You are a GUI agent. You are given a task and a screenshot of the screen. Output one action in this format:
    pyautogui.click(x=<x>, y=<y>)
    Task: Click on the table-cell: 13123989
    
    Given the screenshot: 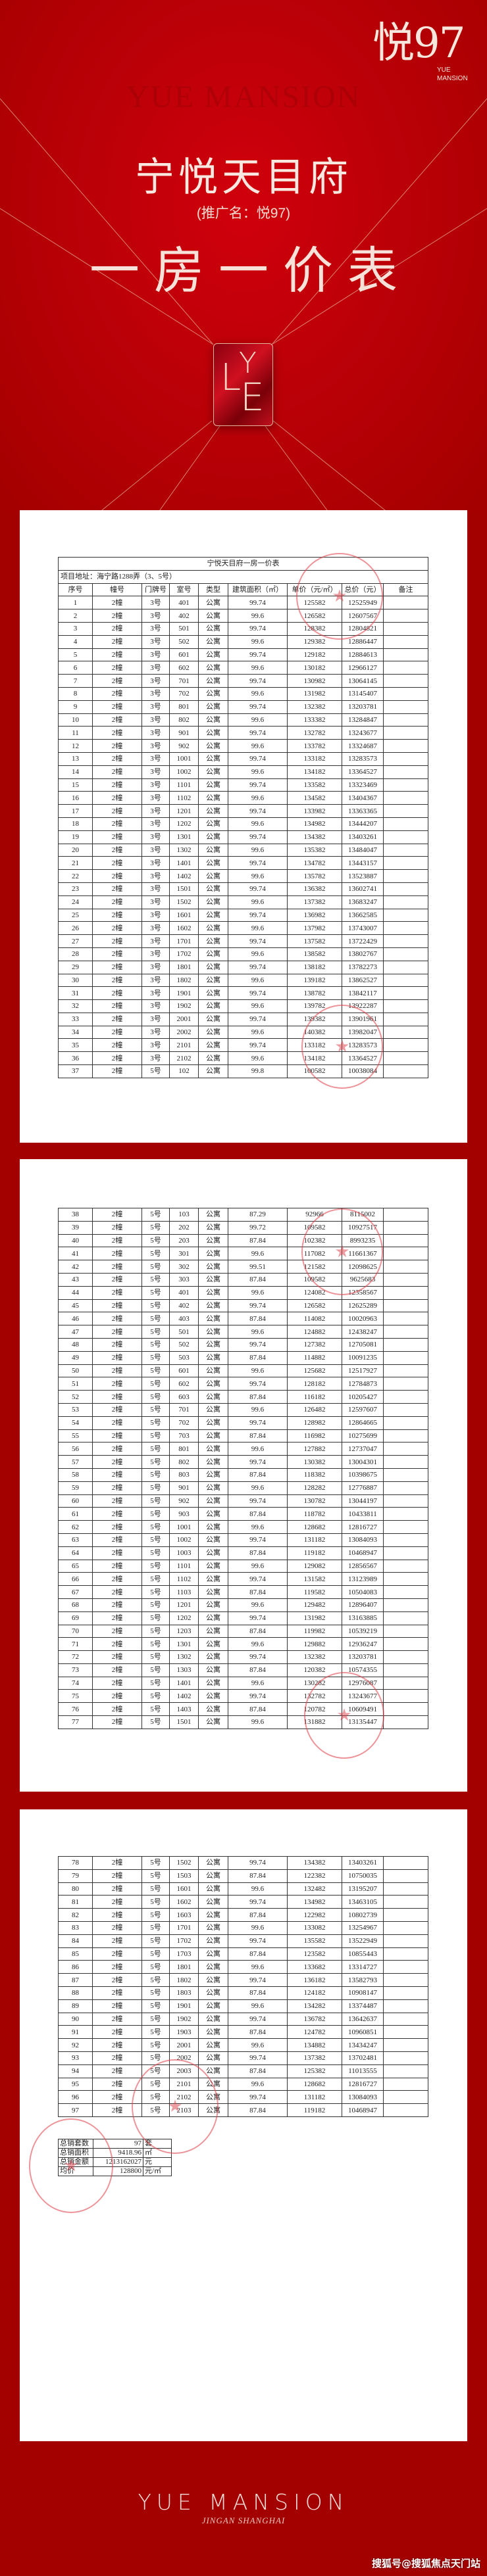 What is the action you would take?
    pyautogui.click(x=363, y=1579)
    